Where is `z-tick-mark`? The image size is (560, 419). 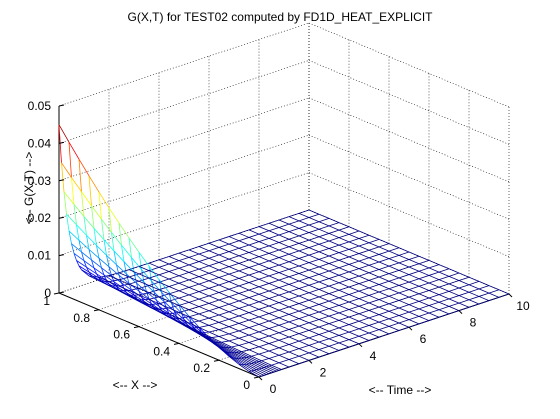
z-tick-mark is located at coordinates (61, 142).